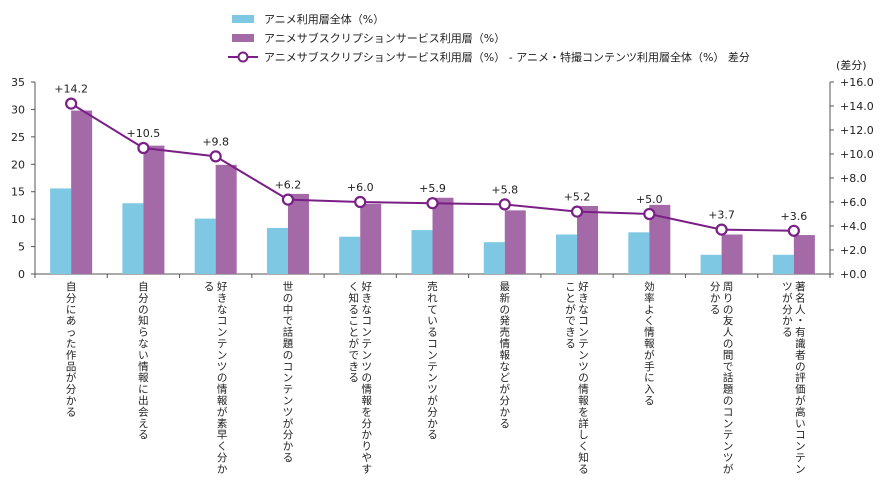  Describe the element at coordinates (787, 310) in the screenshot. I see `category-label: ツが分かる` at that location.